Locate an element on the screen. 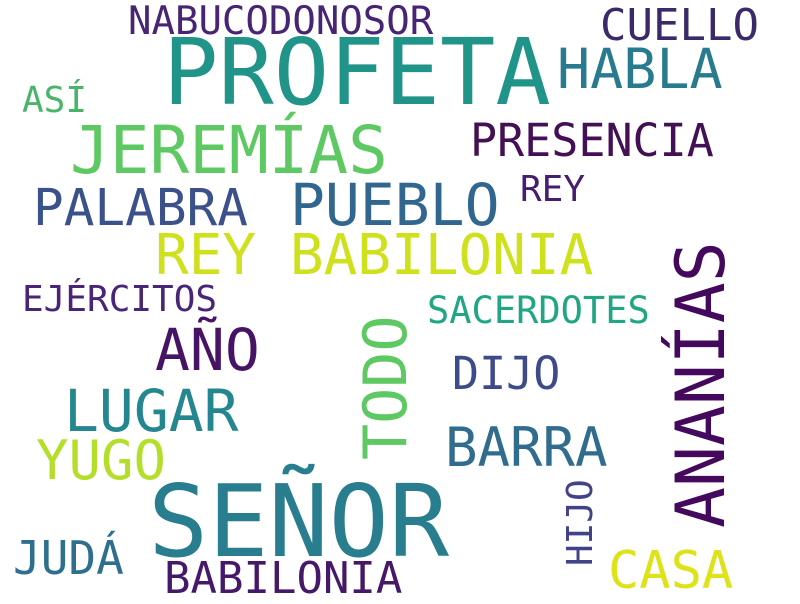 Image resolution: width=800 pixels, height=604 pixels. word-babilonia: BABILONIA is located at coordinates (283, 578).